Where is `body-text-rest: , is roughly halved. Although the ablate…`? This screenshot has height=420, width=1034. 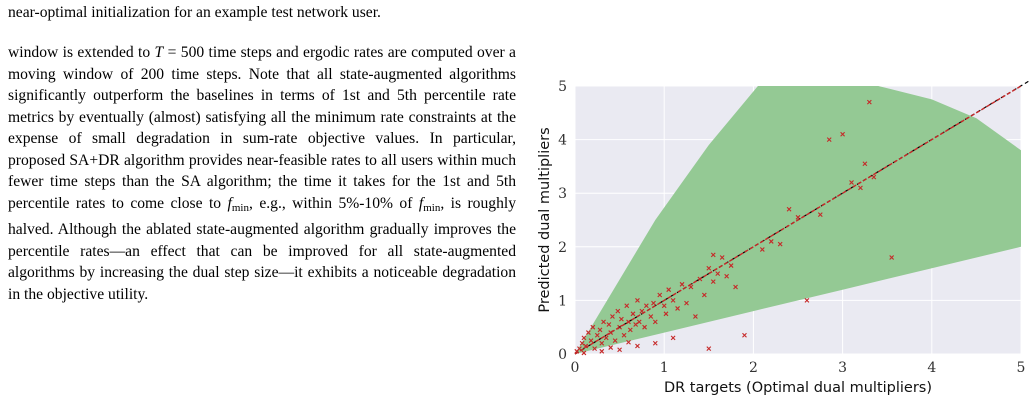
body-text-rest: , is roughly halved. Although the ablate… is located at coordinates (262, 248).